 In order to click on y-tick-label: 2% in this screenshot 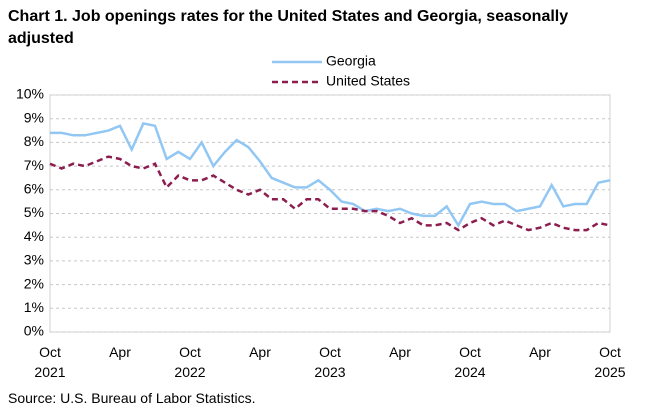, I will do `click(34, 283)`.